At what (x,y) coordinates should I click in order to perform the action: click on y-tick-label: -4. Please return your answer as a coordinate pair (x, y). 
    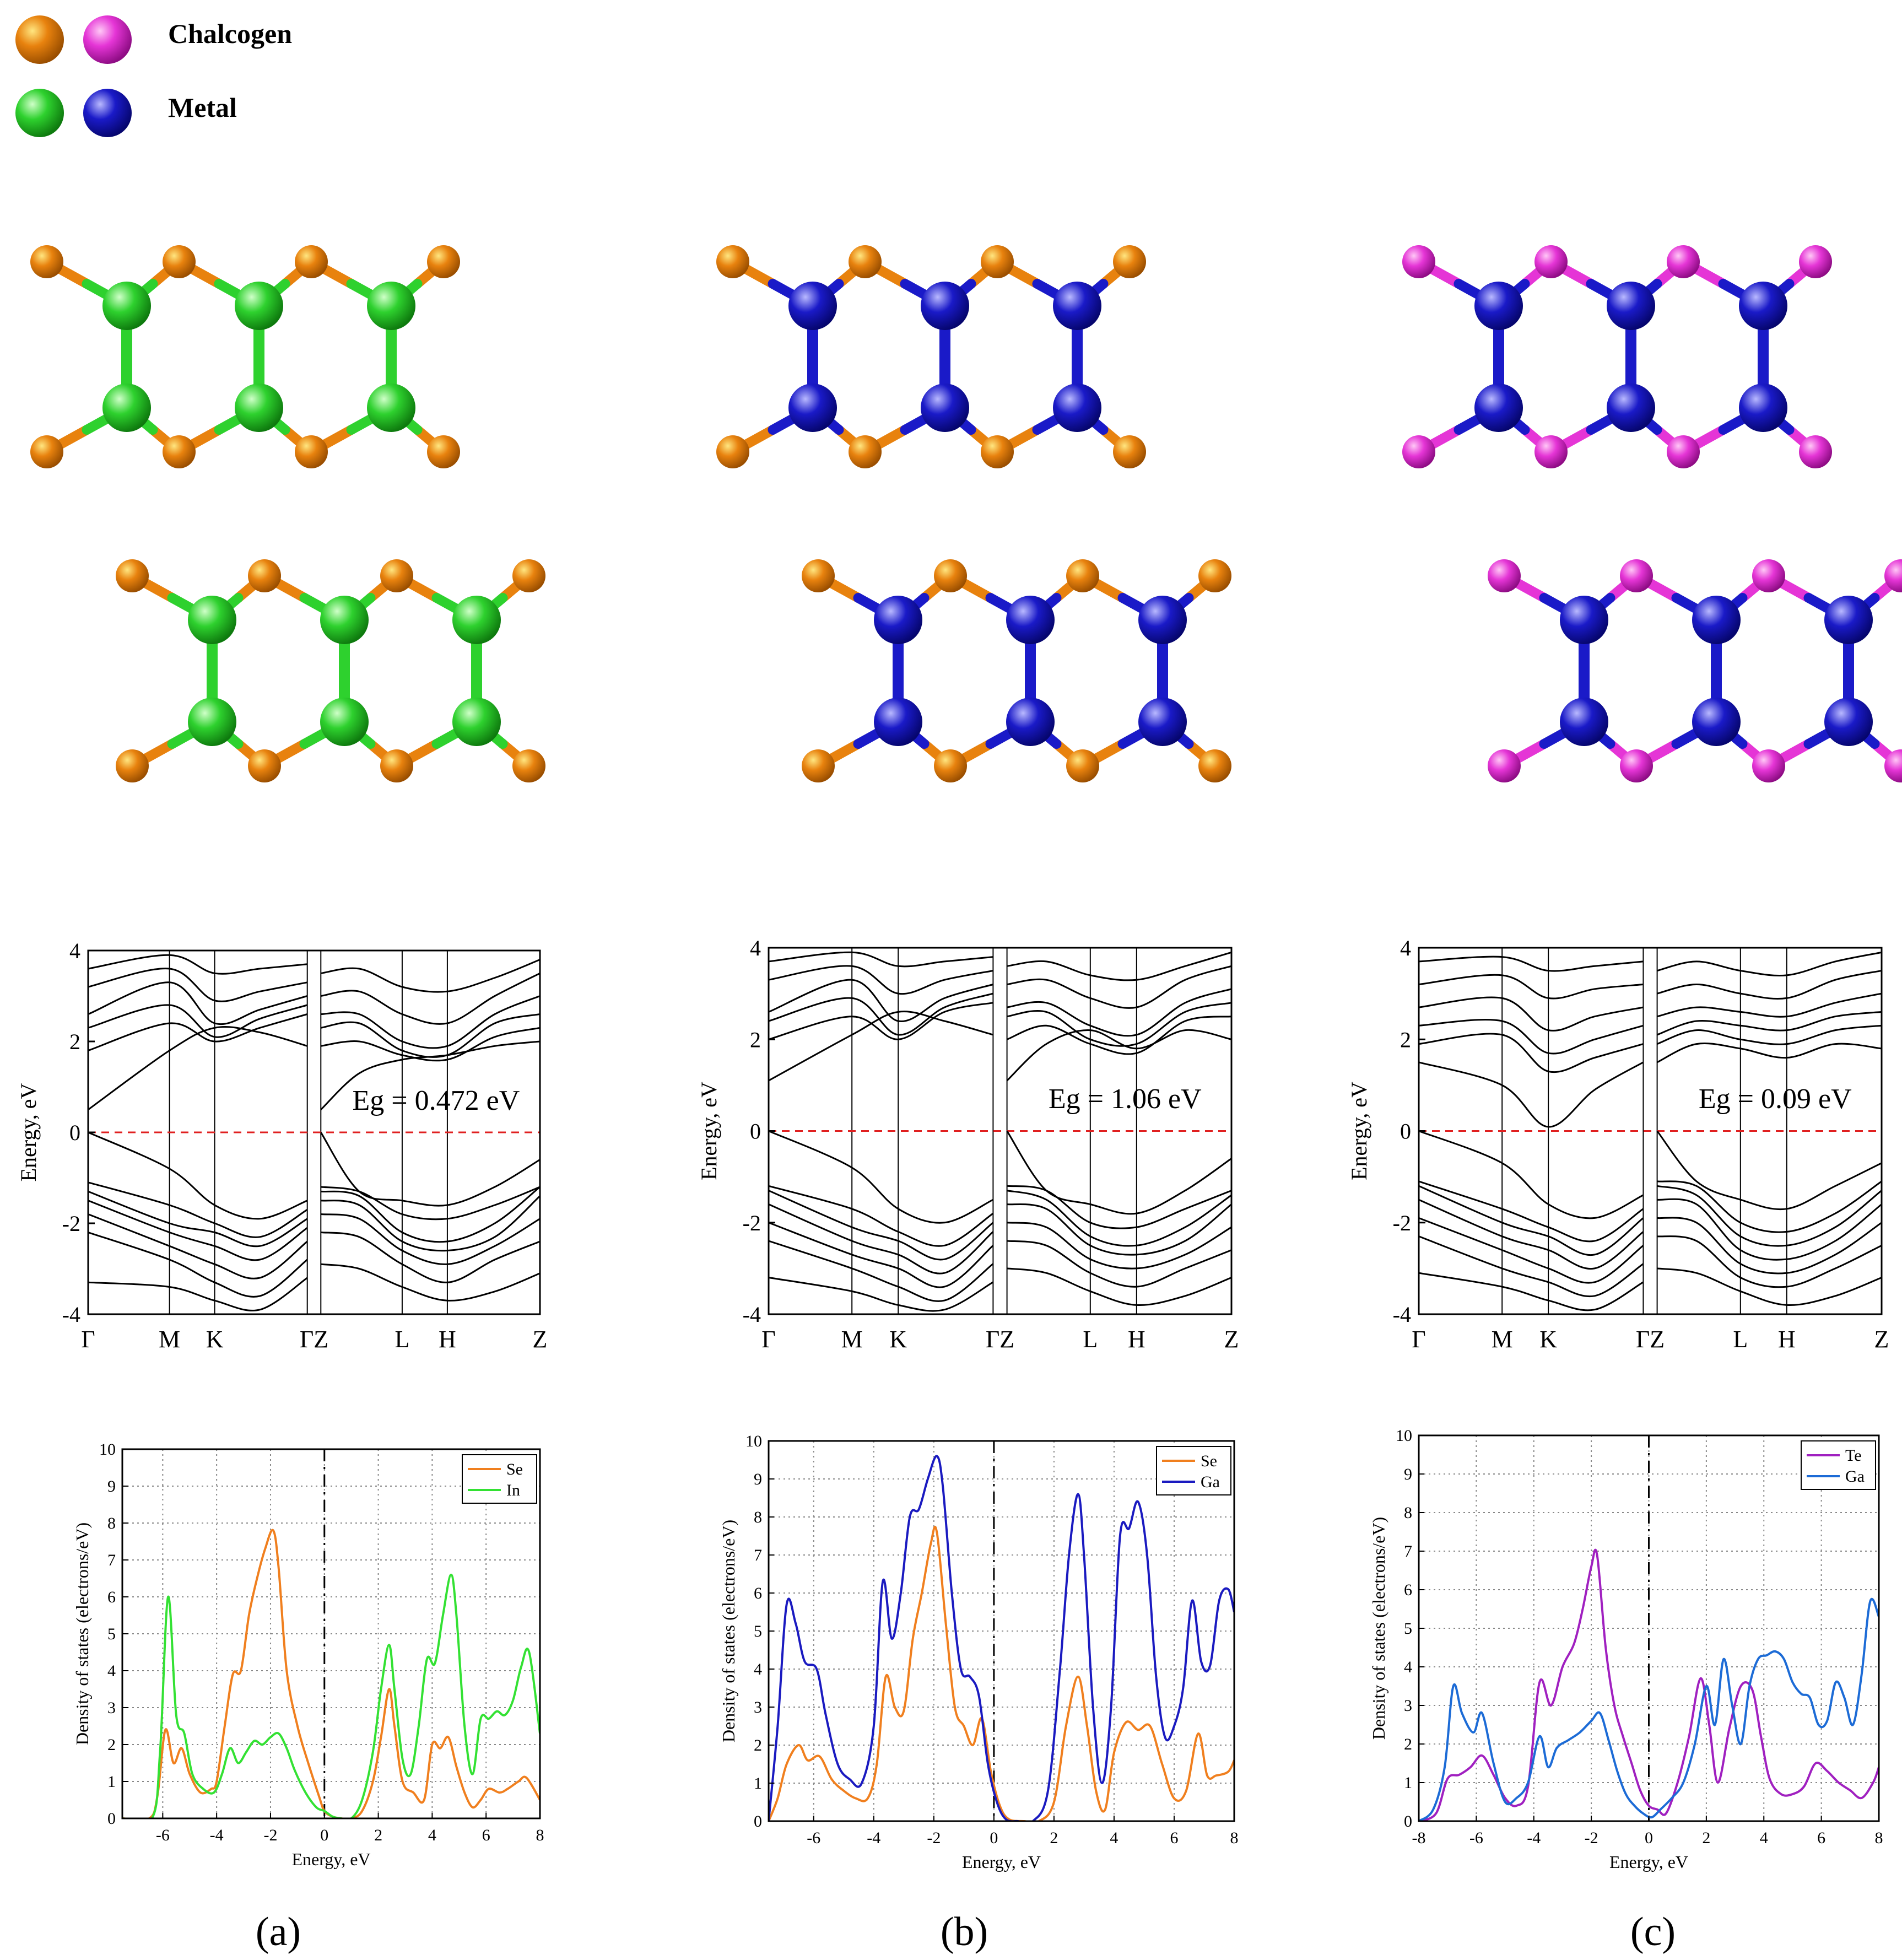
    Looking at the image, I should click on (71, 1315).